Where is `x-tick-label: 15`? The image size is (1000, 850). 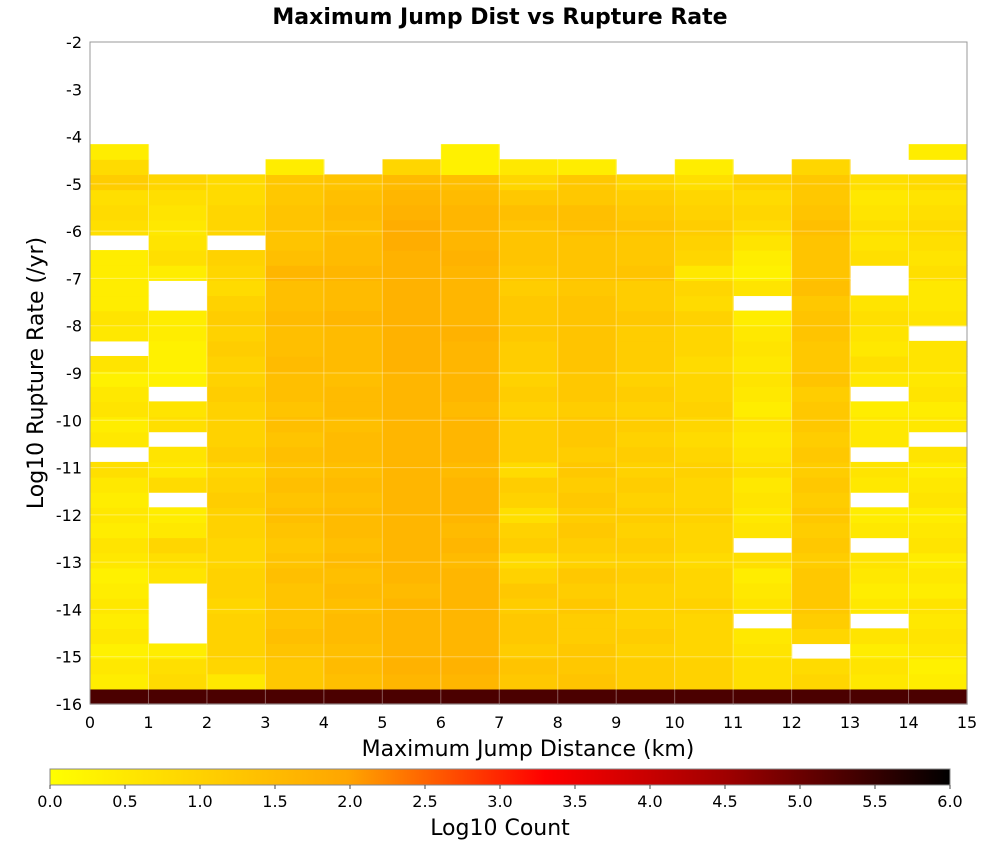 x-tick-label: 15 is located at coordinates (967, 722).